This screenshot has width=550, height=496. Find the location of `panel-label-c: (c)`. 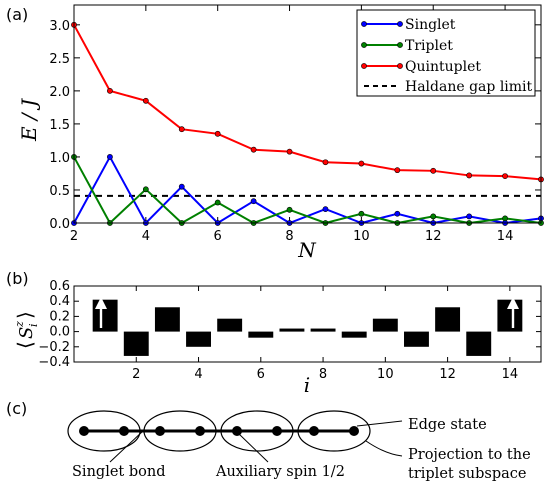

panel-label-c: (c) is located at coordinates (16, 408).